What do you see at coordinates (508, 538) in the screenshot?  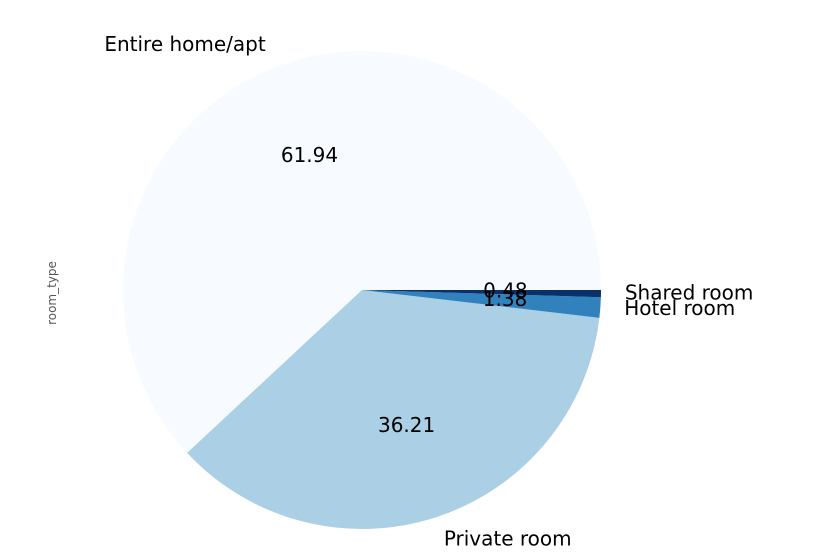 I see `slice-label-private-room: Private room` at bounding box center [508, 538].